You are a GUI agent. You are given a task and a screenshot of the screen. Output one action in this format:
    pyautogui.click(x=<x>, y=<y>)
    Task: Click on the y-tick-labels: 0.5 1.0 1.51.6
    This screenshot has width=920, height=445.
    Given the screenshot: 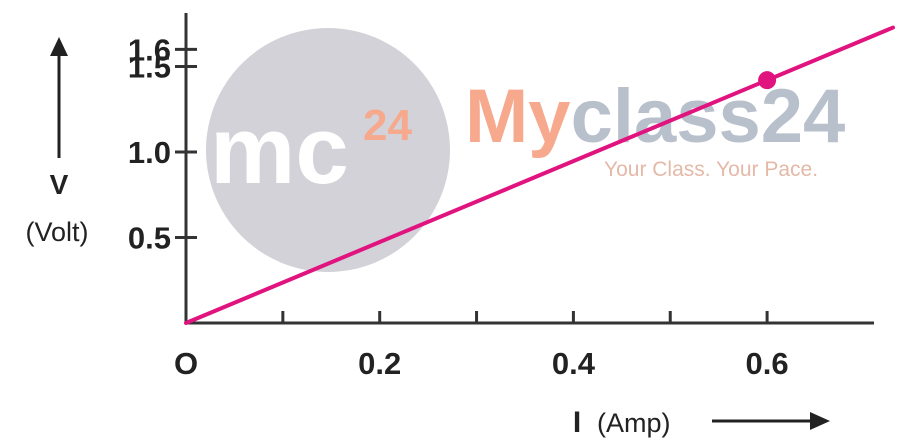 What is the action you would take?
    pyautogui.click(x=149, y=143)
    